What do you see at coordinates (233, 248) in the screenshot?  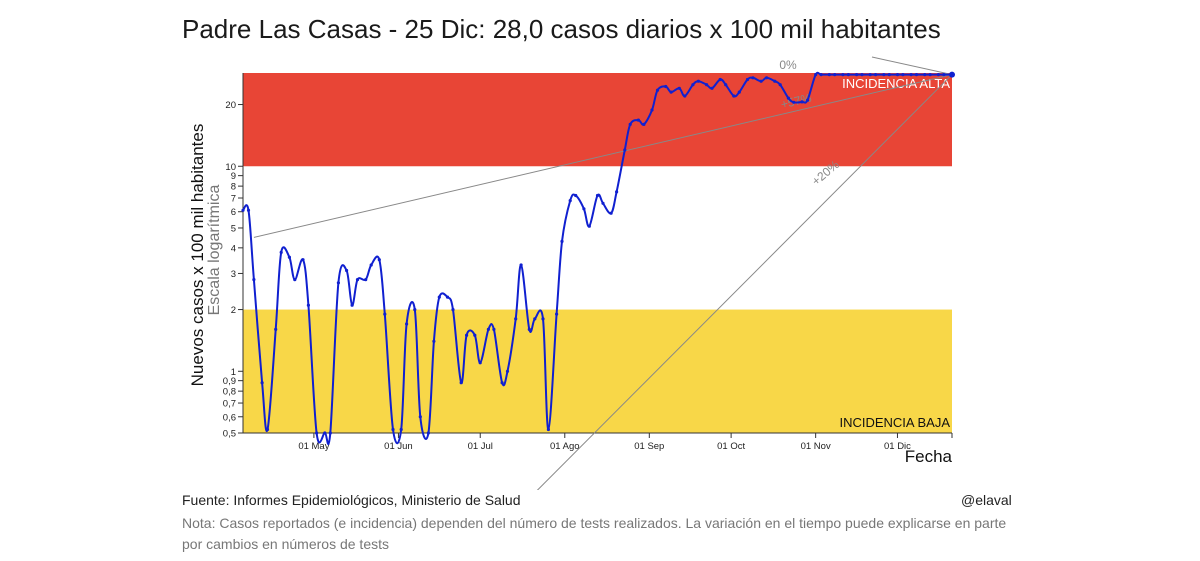 I see `y-tick-label: 4` at bounding box center [233, 248].